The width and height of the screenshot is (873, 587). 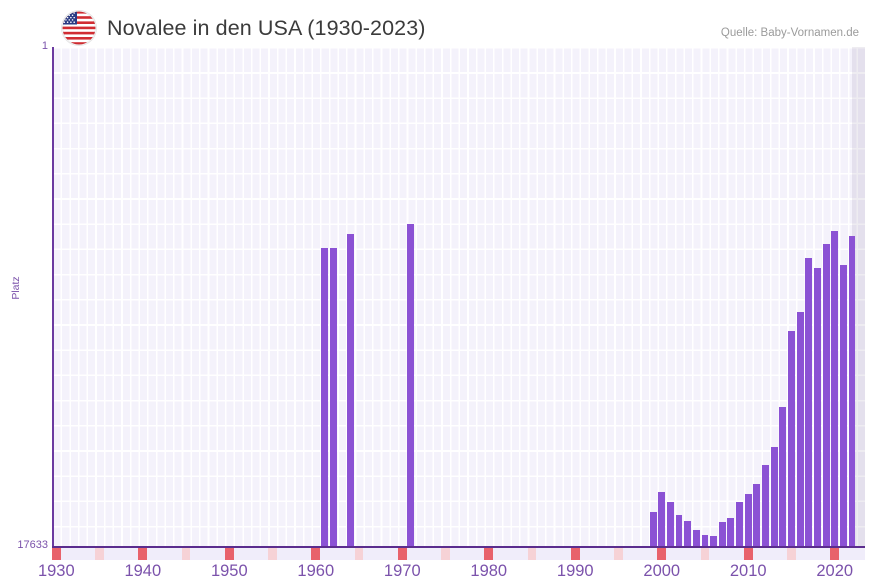 What do you see at coordinates (458, 554) in the screenshot?
I see `x-axis-tick-strip` at bounding box center [458, 554].